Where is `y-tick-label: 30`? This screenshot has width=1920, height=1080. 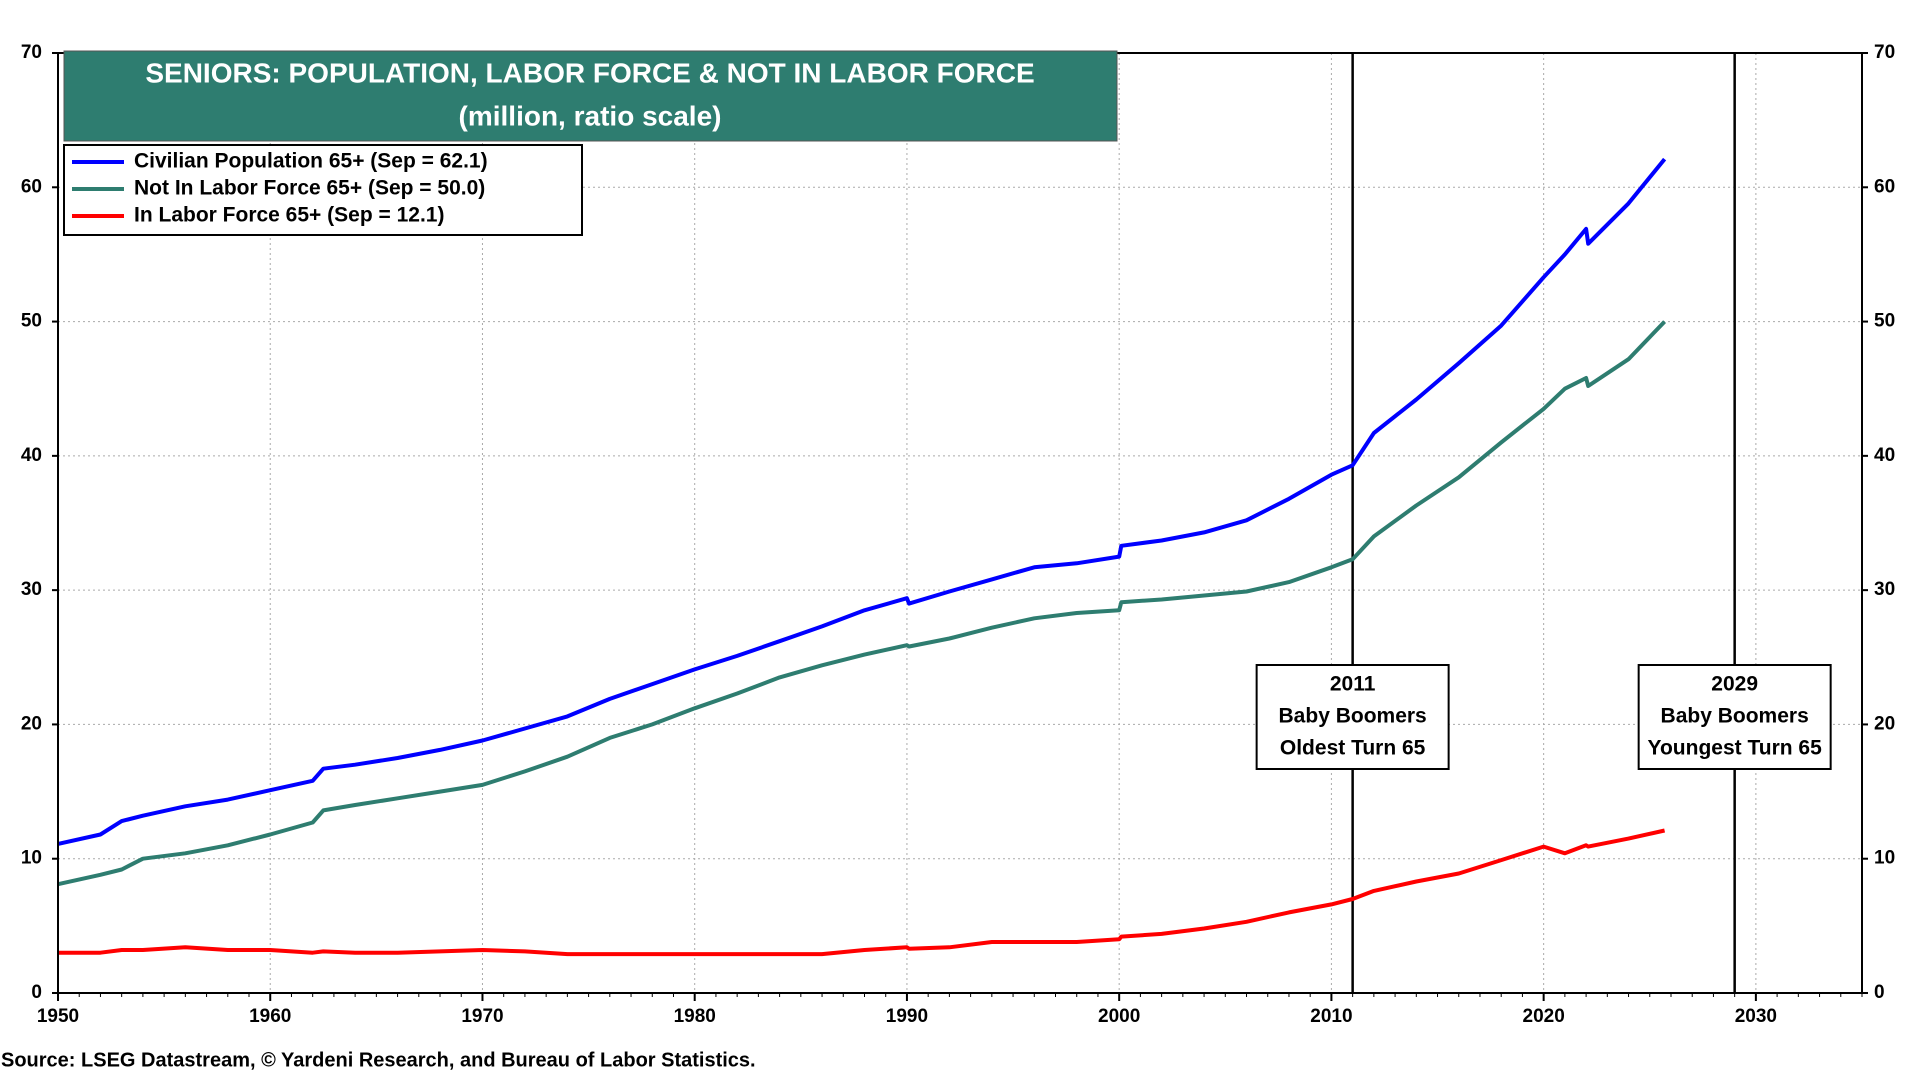 y-tick-label: 30 is located at coordinates (31, 589).